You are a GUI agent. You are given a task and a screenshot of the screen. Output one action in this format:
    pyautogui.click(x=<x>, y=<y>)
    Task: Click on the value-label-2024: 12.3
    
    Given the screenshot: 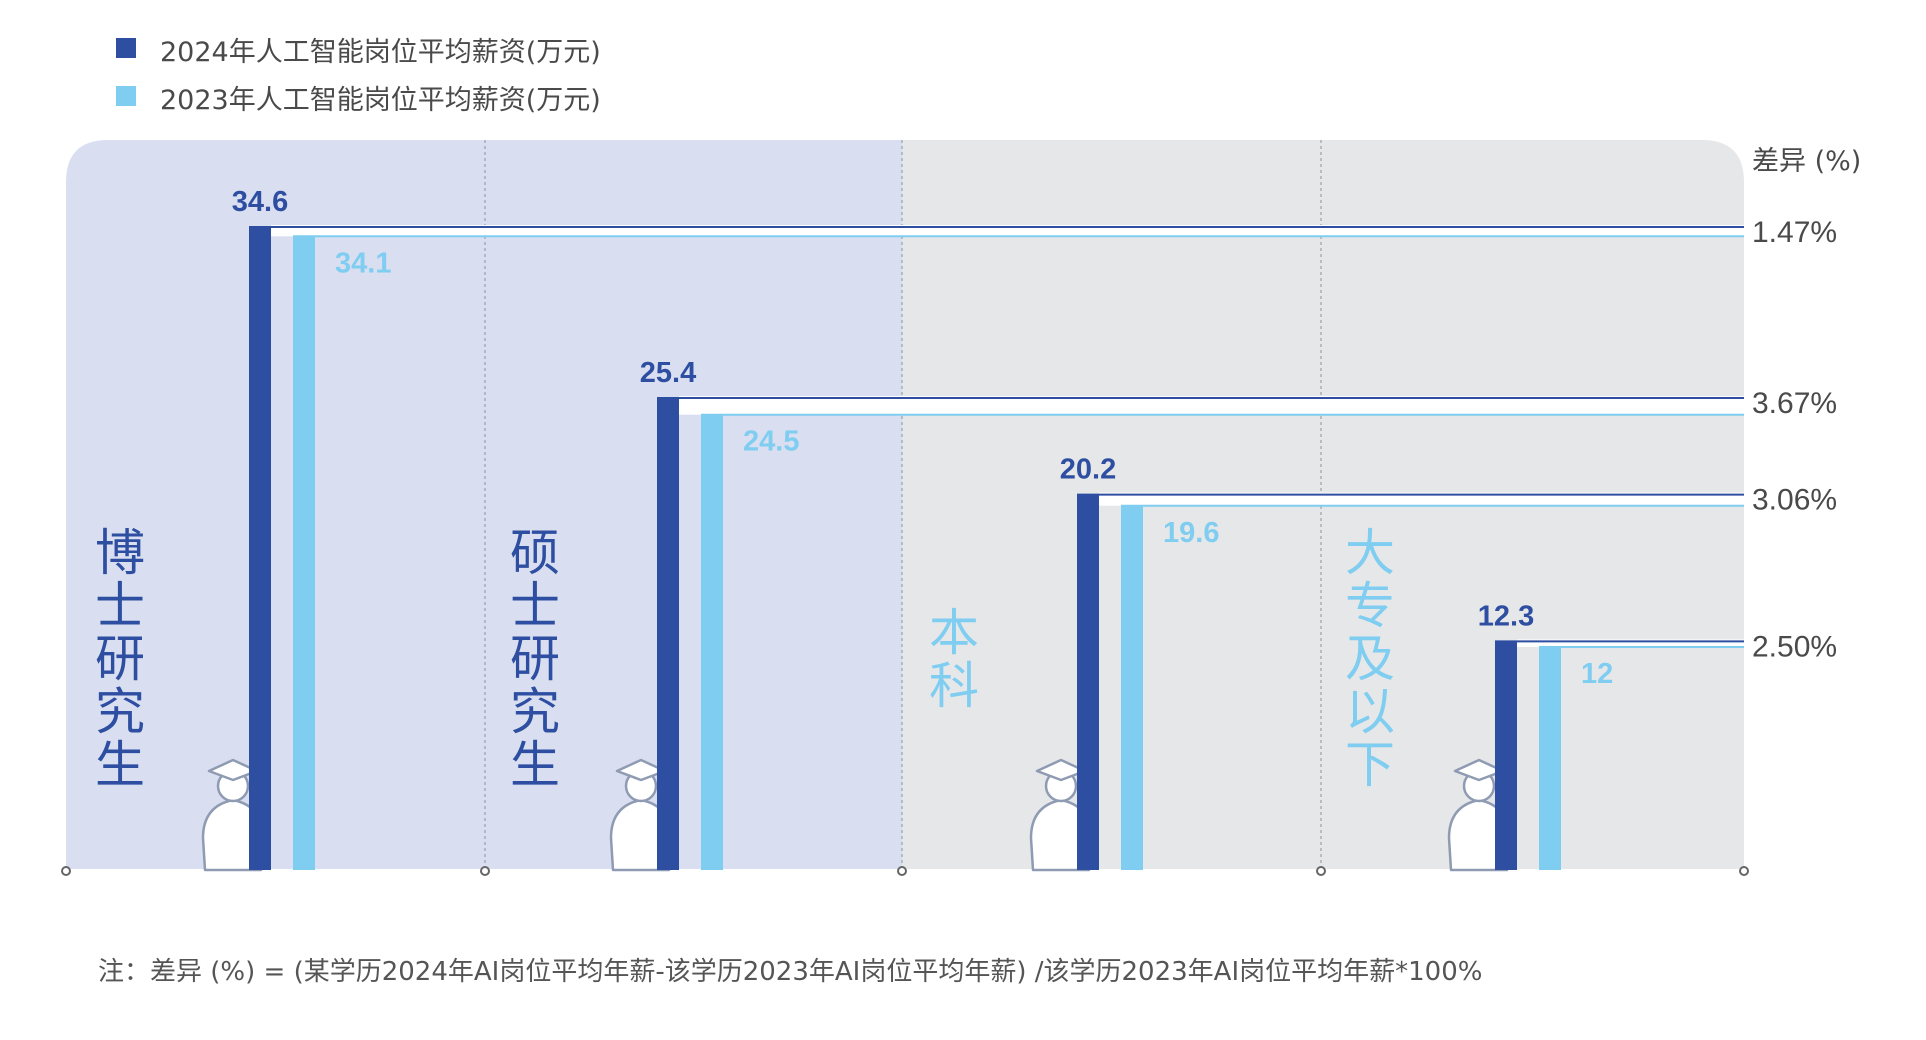 What is the action you would take?
    pyautogui.click(x=1506, y=616)
    